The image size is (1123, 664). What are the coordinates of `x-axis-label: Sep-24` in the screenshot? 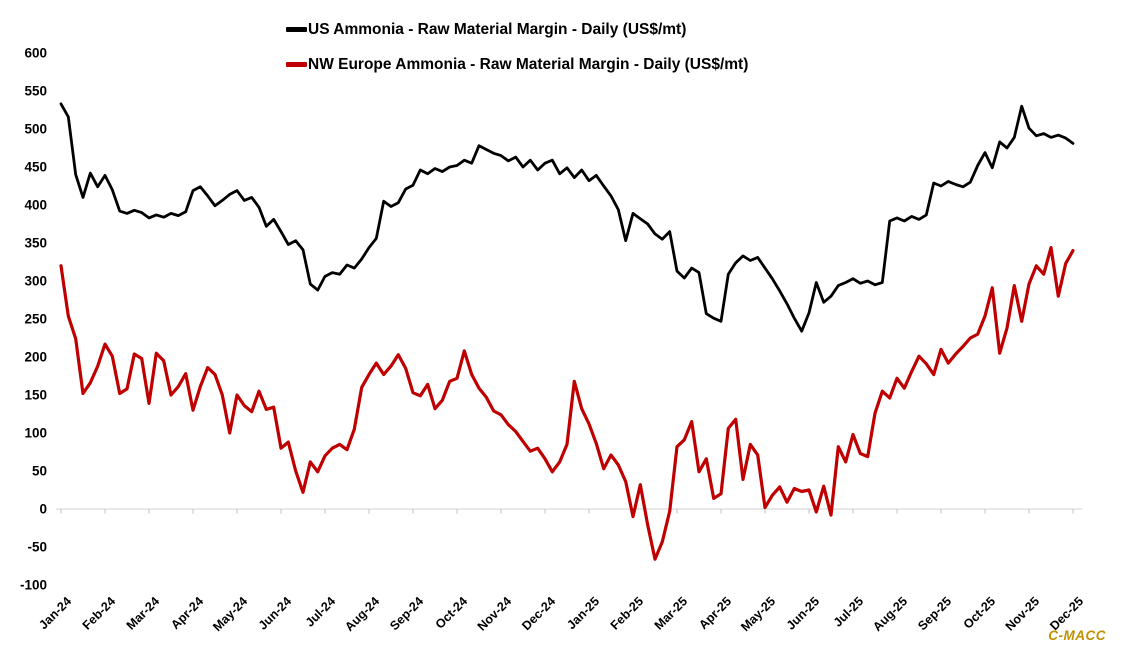 It's located at (406, 613).